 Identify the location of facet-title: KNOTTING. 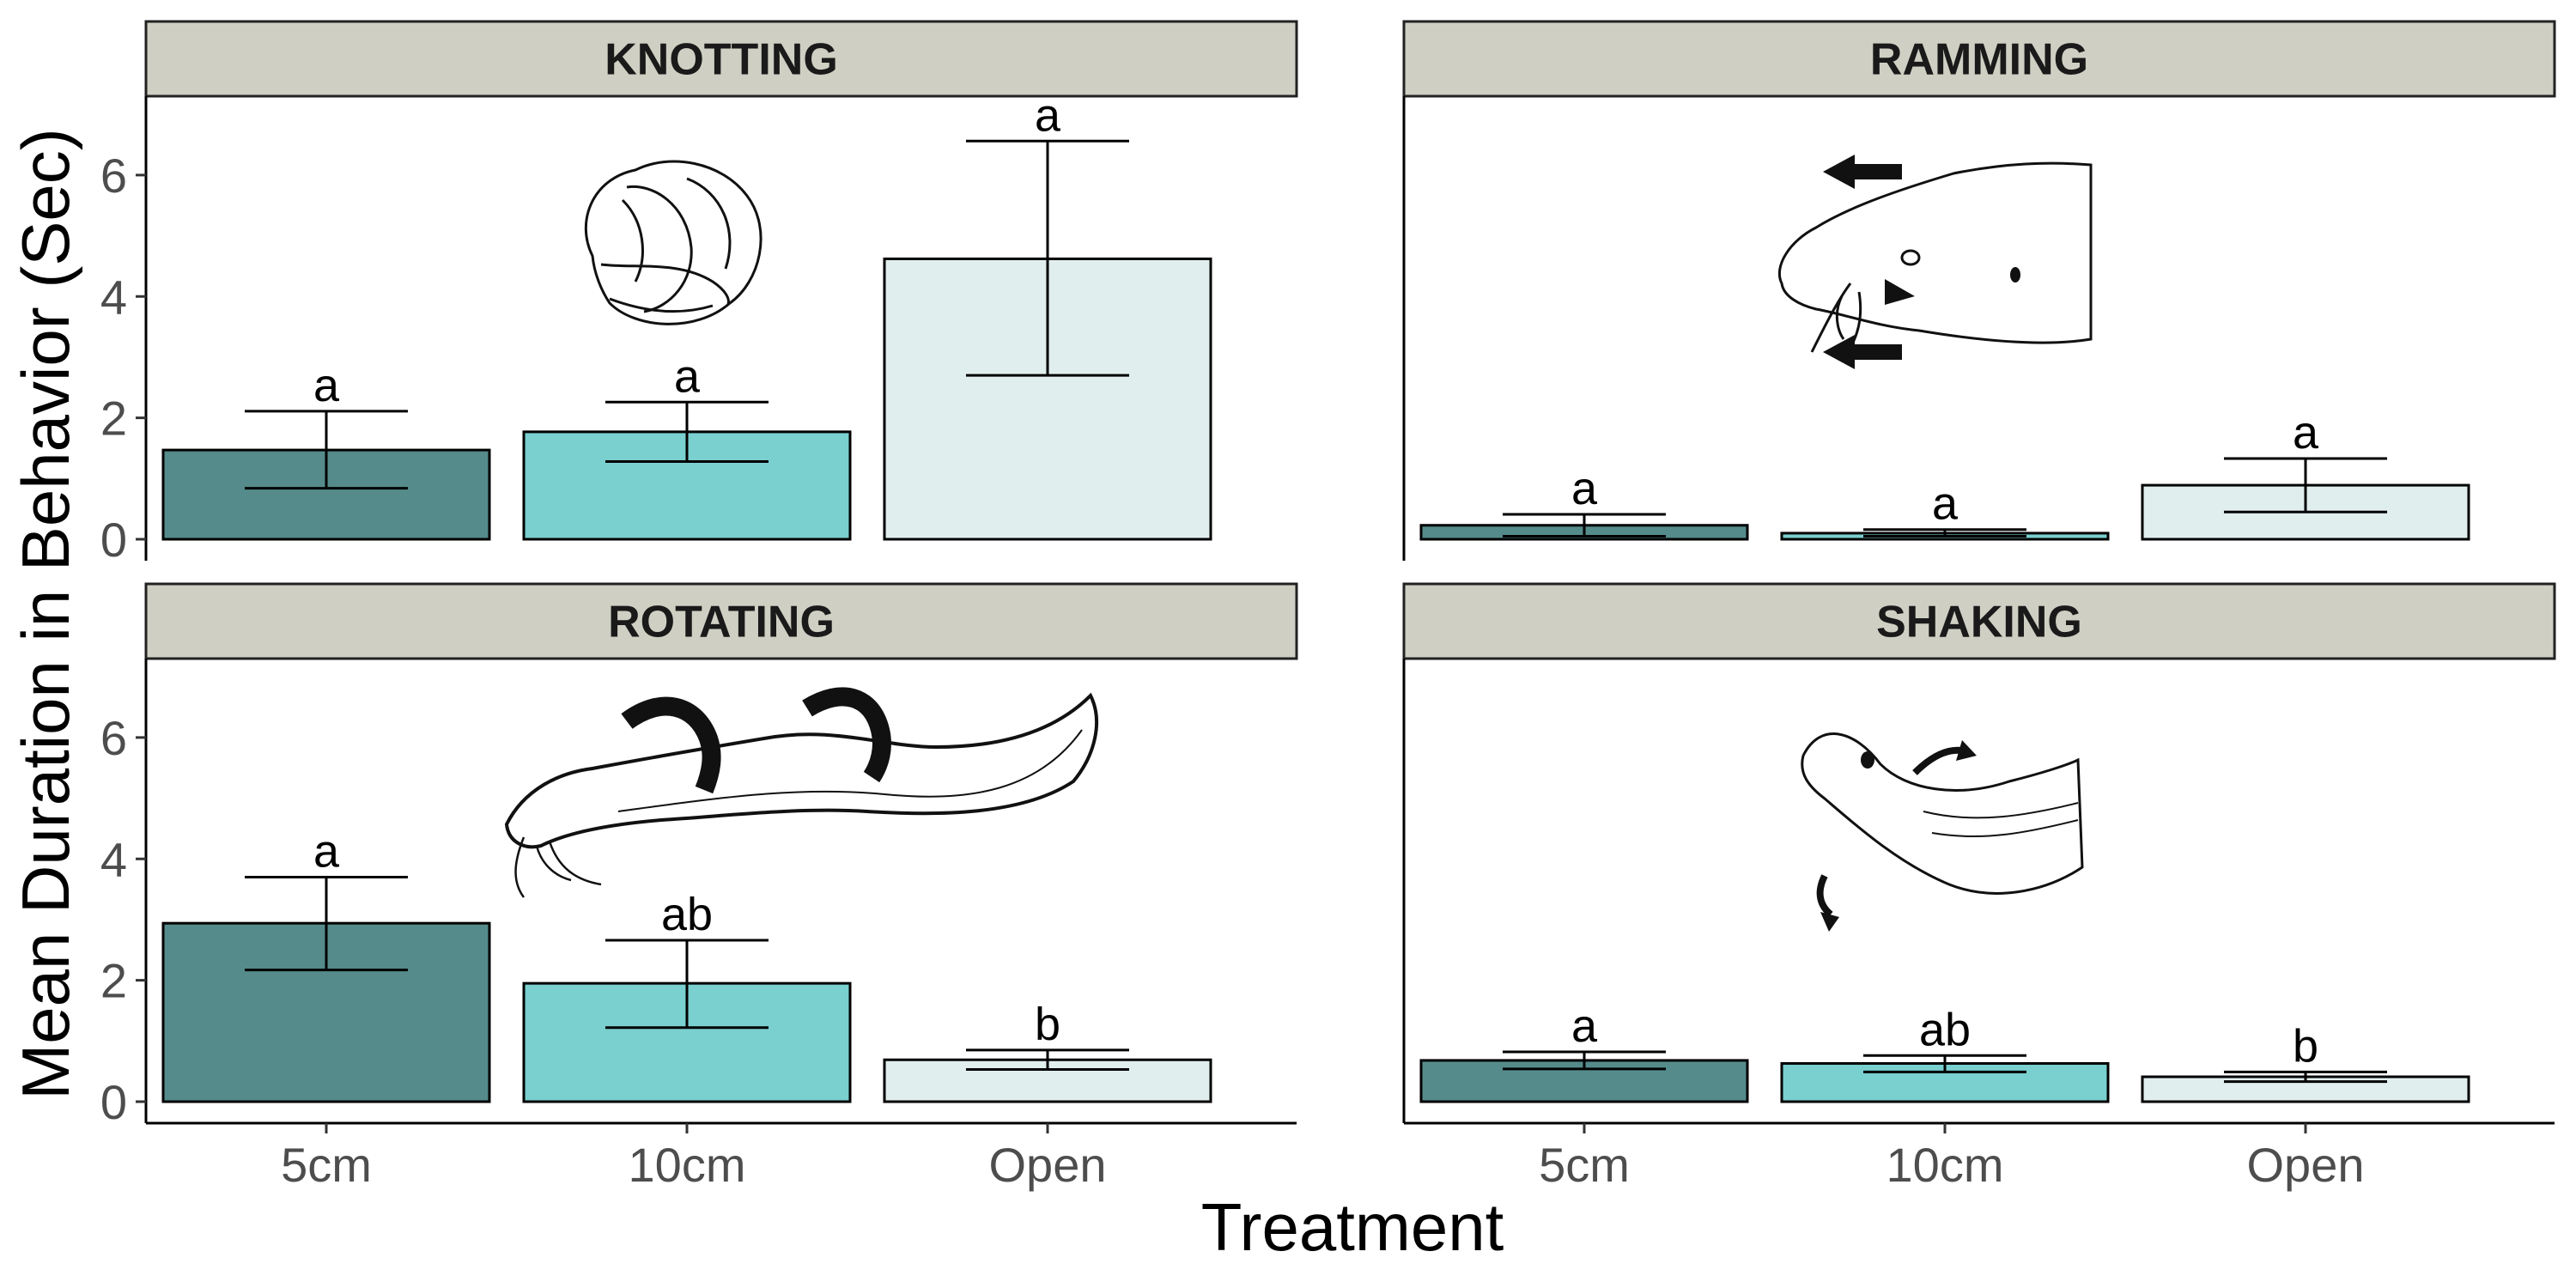
(722, 60).